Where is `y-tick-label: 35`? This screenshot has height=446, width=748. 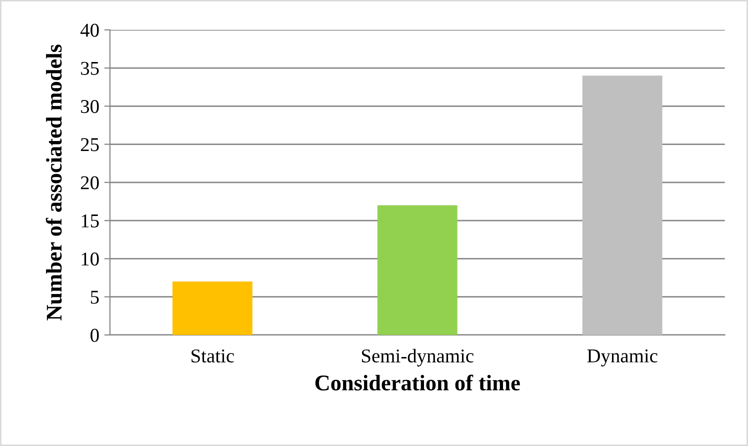 y-tick-label: 35 is located at coordinates (90, 68).